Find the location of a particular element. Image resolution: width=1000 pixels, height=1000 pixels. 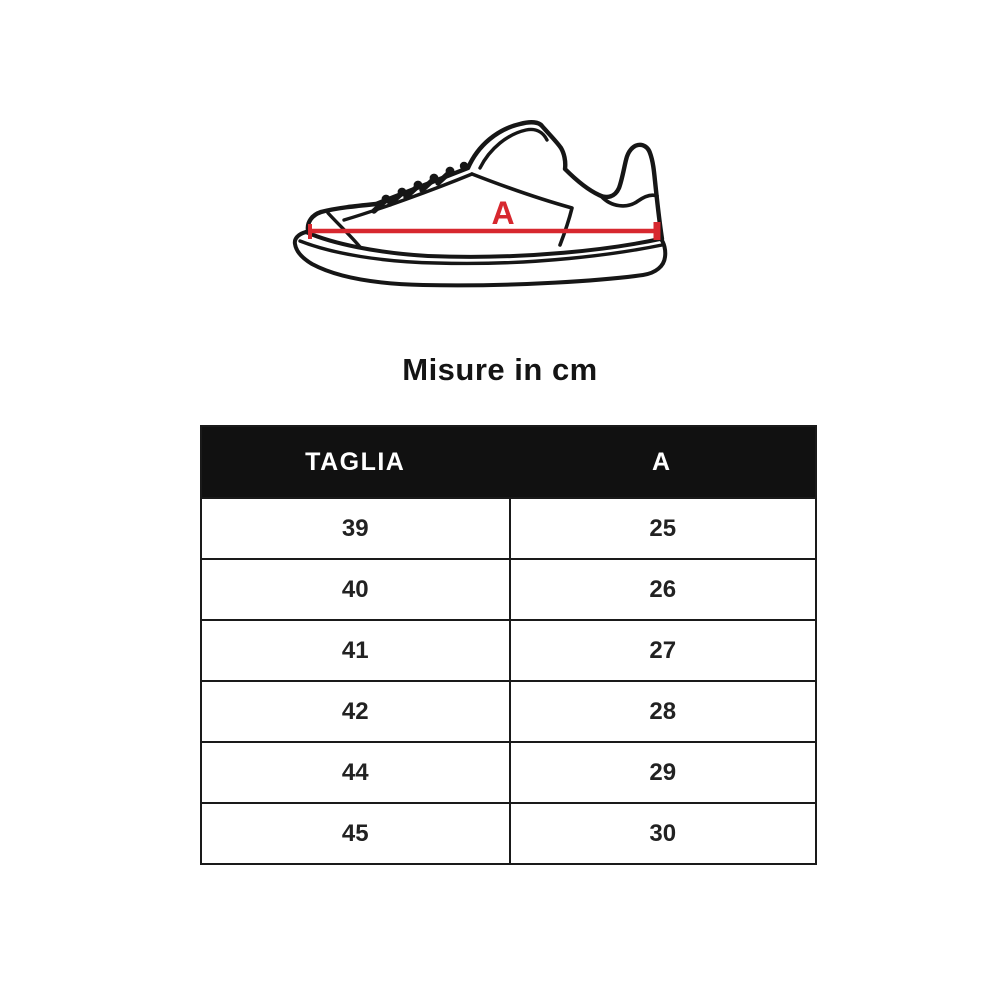

shoe-upper-outline is located at coordinates (485, 181).